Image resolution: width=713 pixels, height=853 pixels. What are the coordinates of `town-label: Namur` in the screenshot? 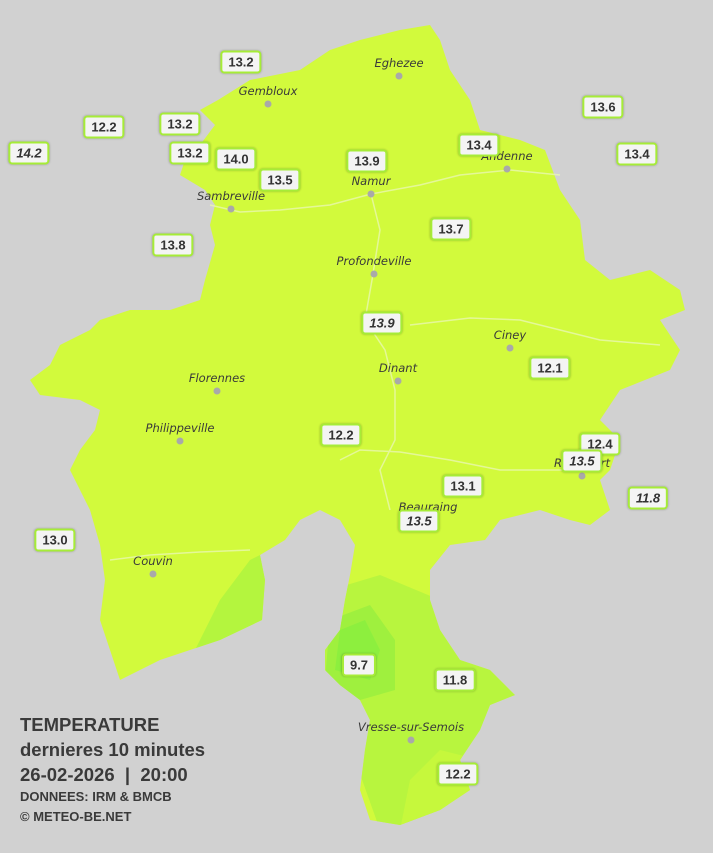 It's located at (371, 181).